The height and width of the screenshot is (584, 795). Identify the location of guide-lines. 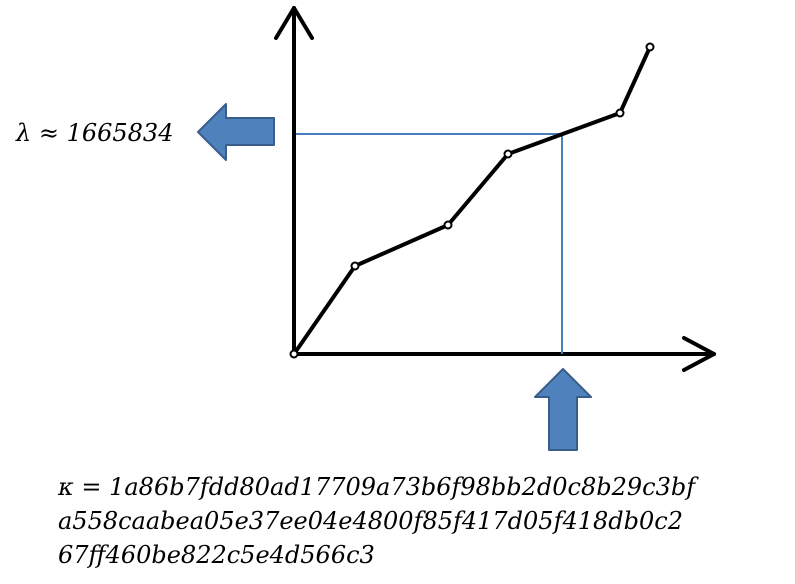
(429, 243).